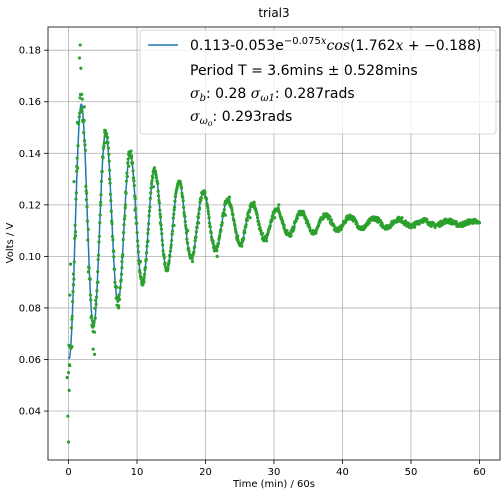 This screenshot has height=496, width=504. I want to click on x-axis-label: Time (min) / 60s, so click(273, 484).